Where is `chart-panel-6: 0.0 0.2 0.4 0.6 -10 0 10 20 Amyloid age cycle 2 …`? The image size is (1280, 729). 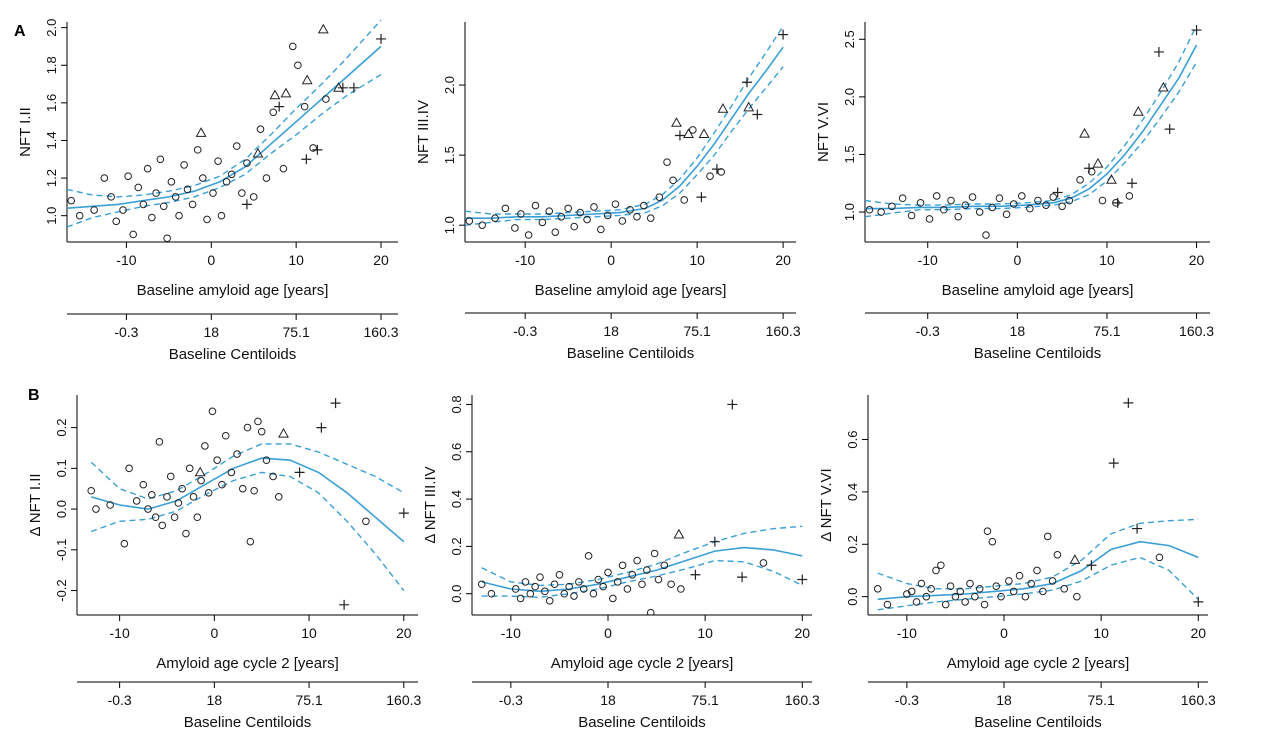
chart-panel-6: 0.0 0.2 0.4 0.6 -10 0 10 20 Amyloid age cycle 2 … is located at coordinates (1017, 562).